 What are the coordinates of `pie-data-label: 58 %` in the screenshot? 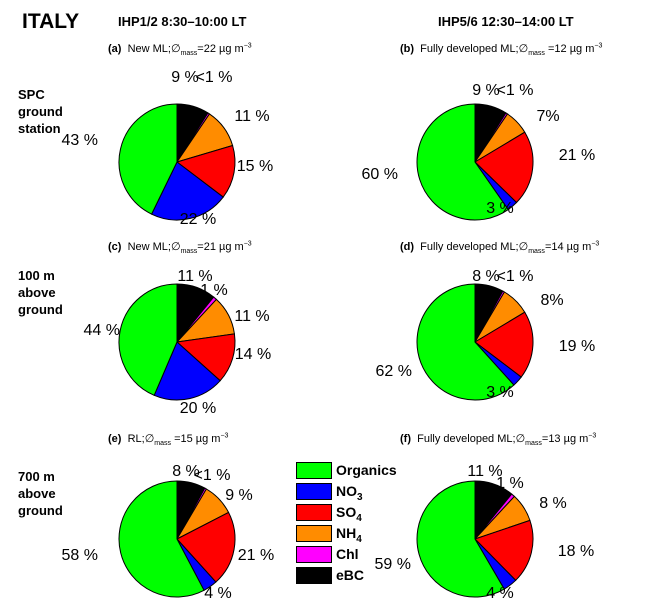 It's located at (80, 555).